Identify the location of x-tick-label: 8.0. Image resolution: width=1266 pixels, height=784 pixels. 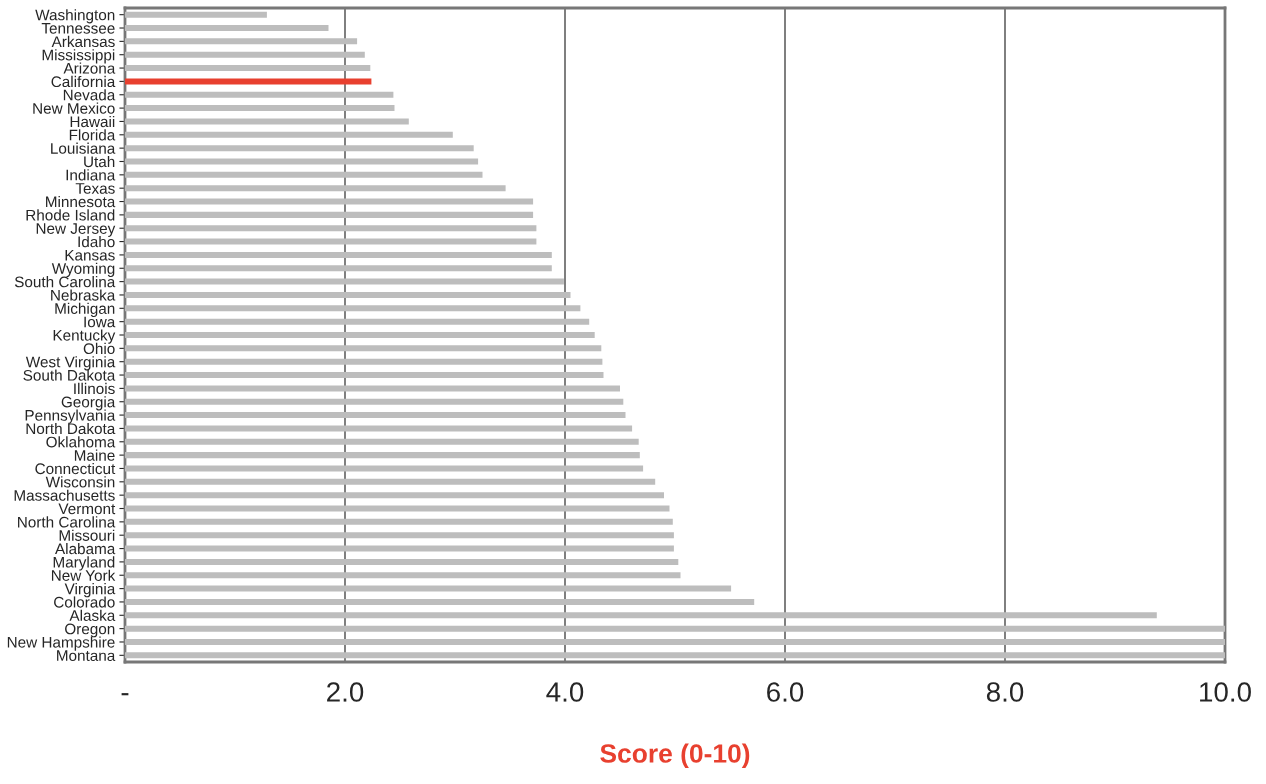
(1005, 692).